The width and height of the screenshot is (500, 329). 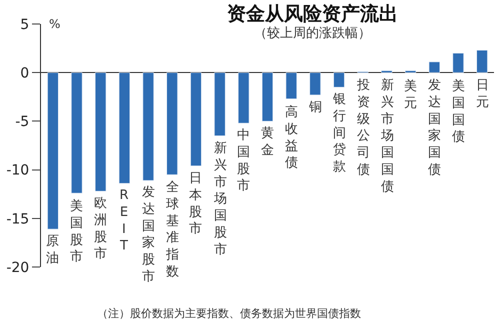 What do you see at coordinates (148, 234) in the screenshot?
I see `x-tick-label: 发达国家股市` at bounding box center [148, 234].